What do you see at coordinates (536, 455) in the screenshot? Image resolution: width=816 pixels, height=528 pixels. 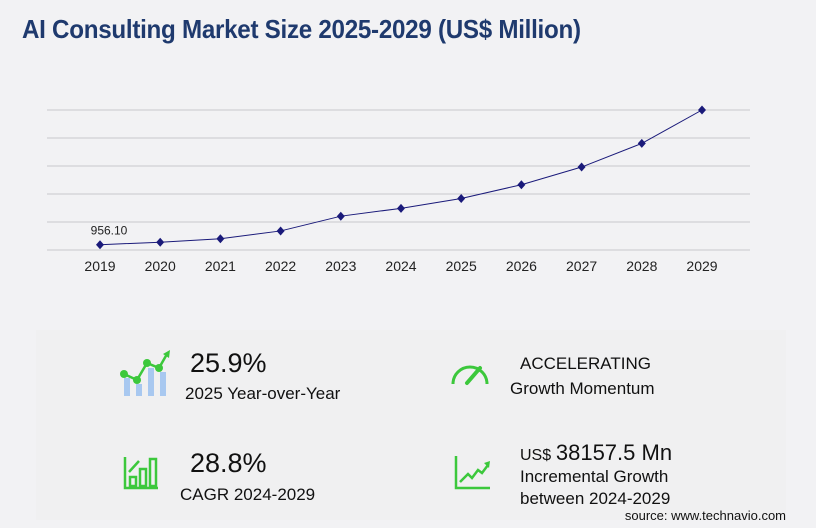 I see `incr-prefix: US$` at bounding box center [536, 455].